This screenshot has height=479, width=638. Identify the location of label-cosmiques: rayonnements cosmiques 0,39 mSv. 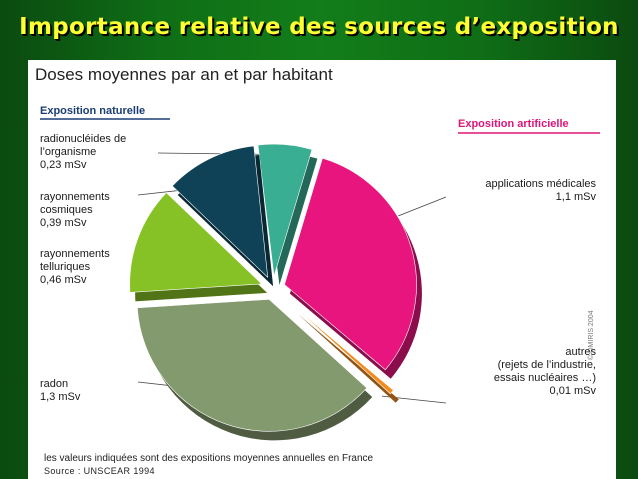
(75, 210).